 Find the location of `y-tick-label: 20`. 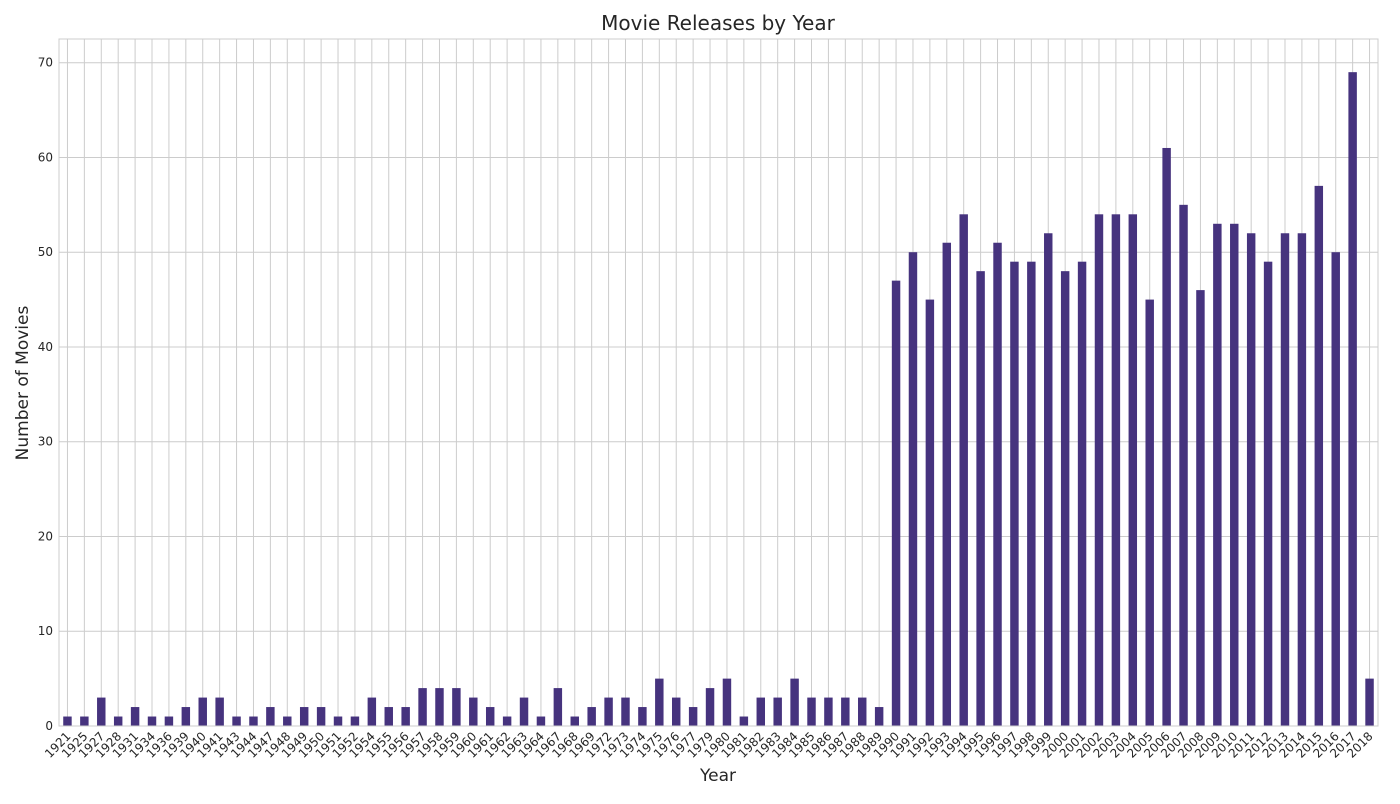

y-tick-label: 20 is located at coordinates (45, 536).